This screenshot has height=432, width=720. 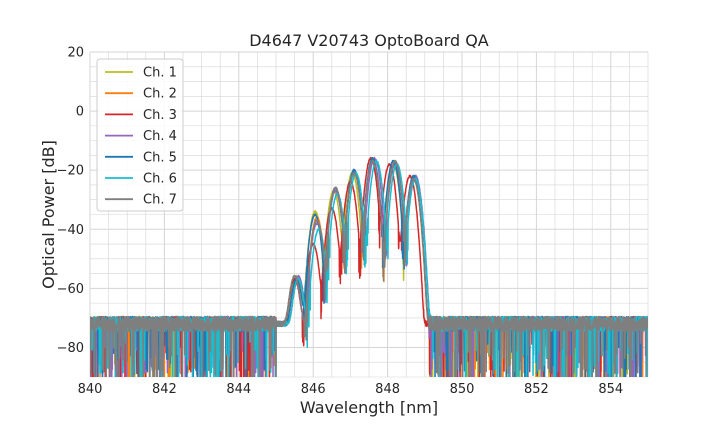 I want to click on y-tick-label: −80, so click(x=70, y=348).